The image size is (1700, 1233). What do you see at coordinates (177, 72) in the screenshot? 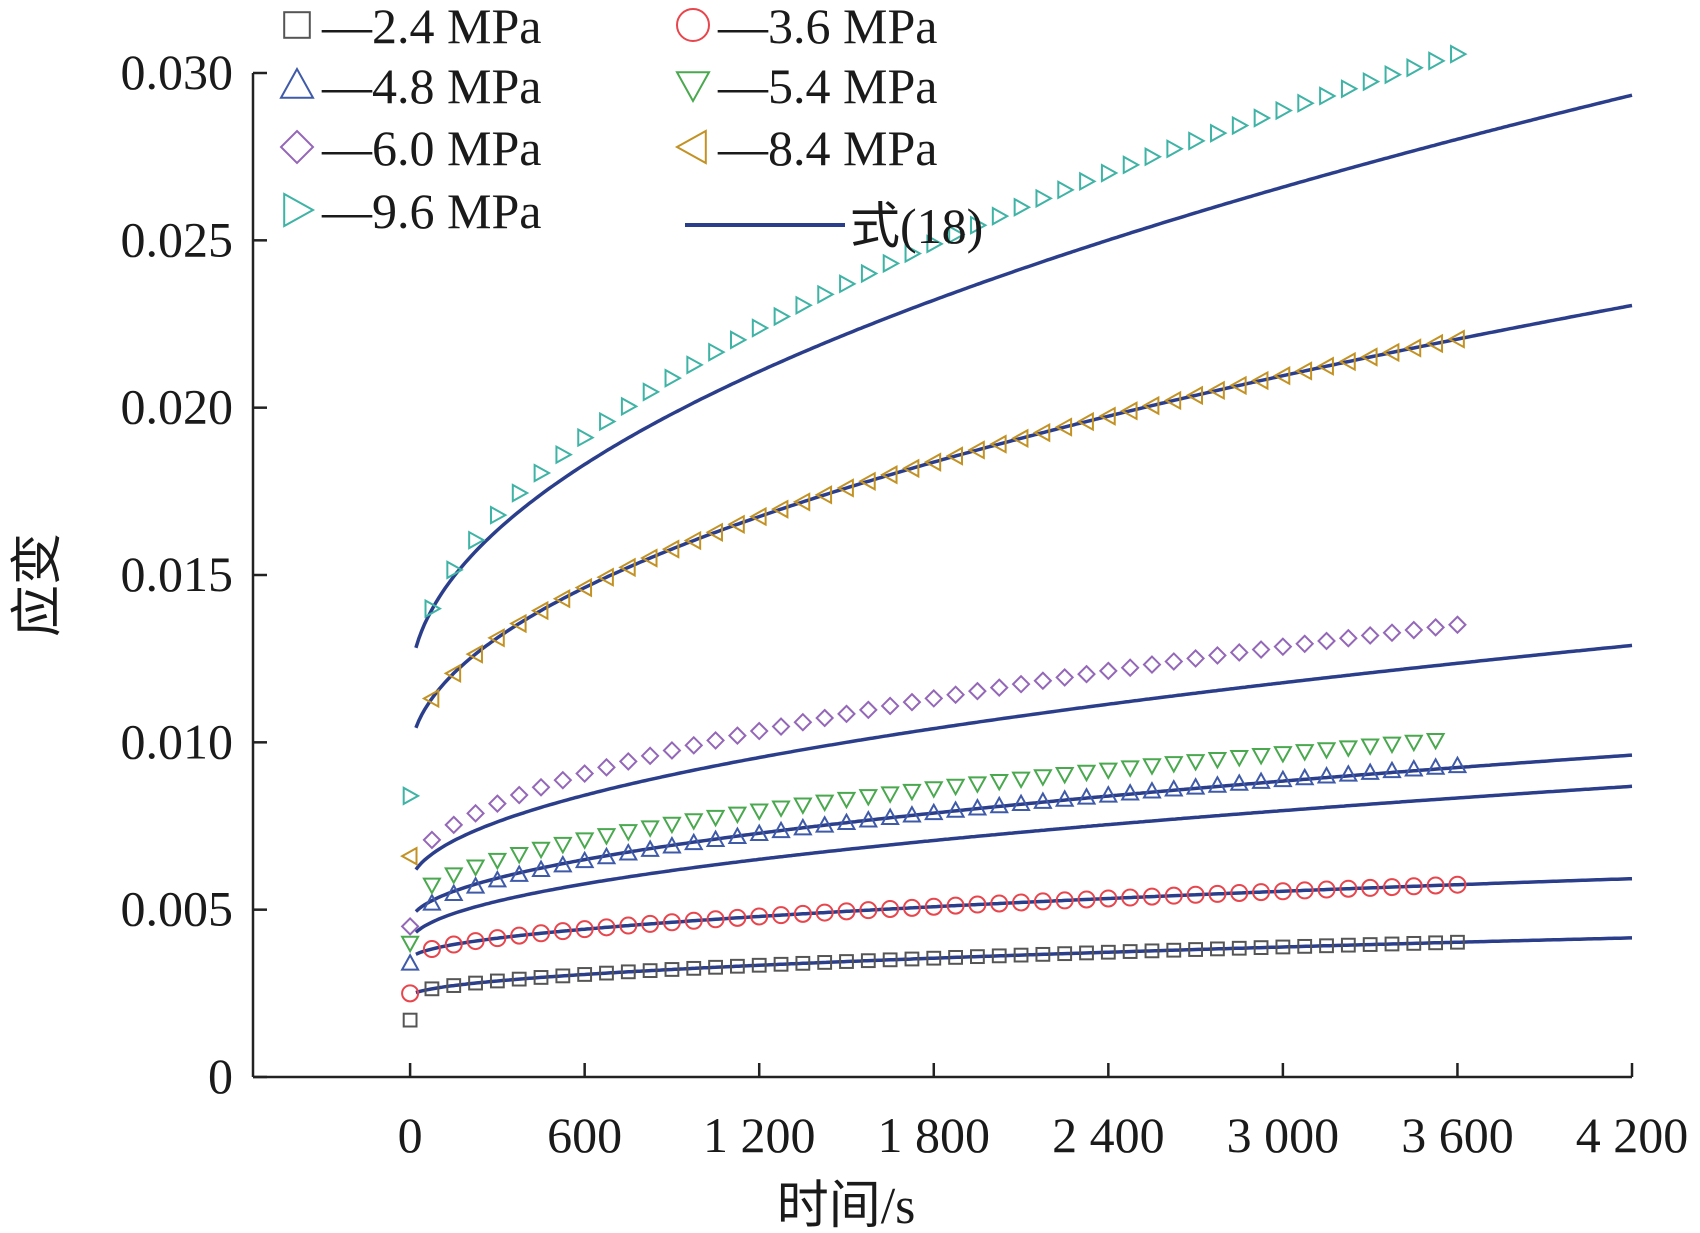
I see `y-tick-label: 0.030` at bounding box center [177, 72].